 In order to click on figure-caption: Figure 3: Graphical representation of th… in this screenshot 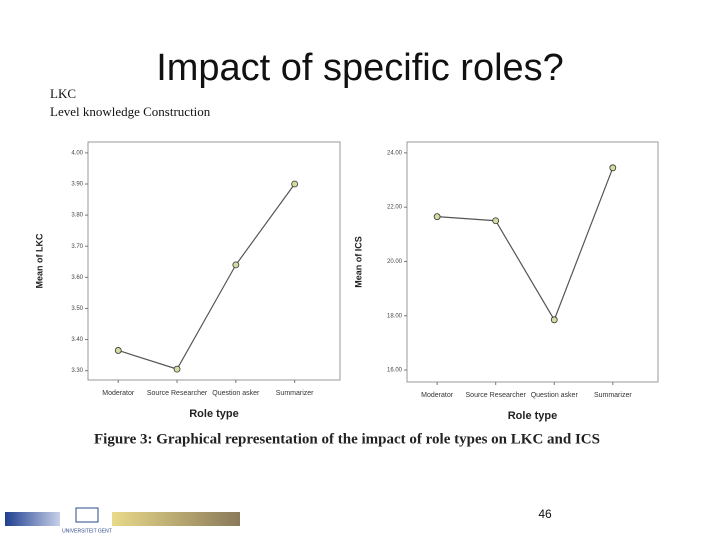, I will do `click(347, 439)`.